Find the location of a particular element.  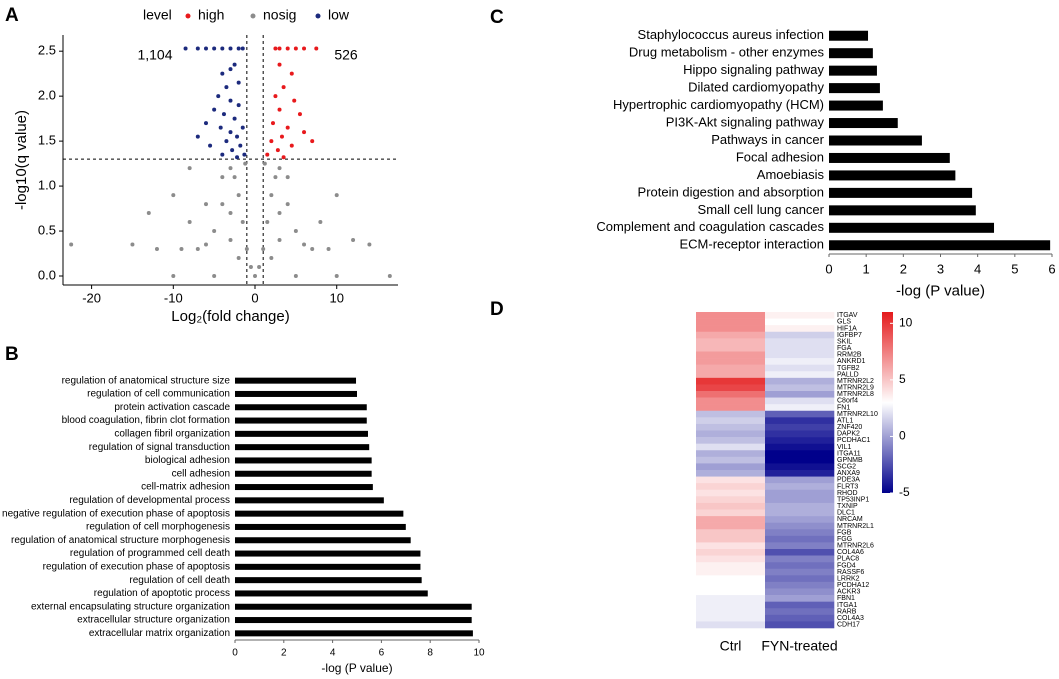

x-axis-label: Log₂(fold change) is located at coordinates (230, 316).